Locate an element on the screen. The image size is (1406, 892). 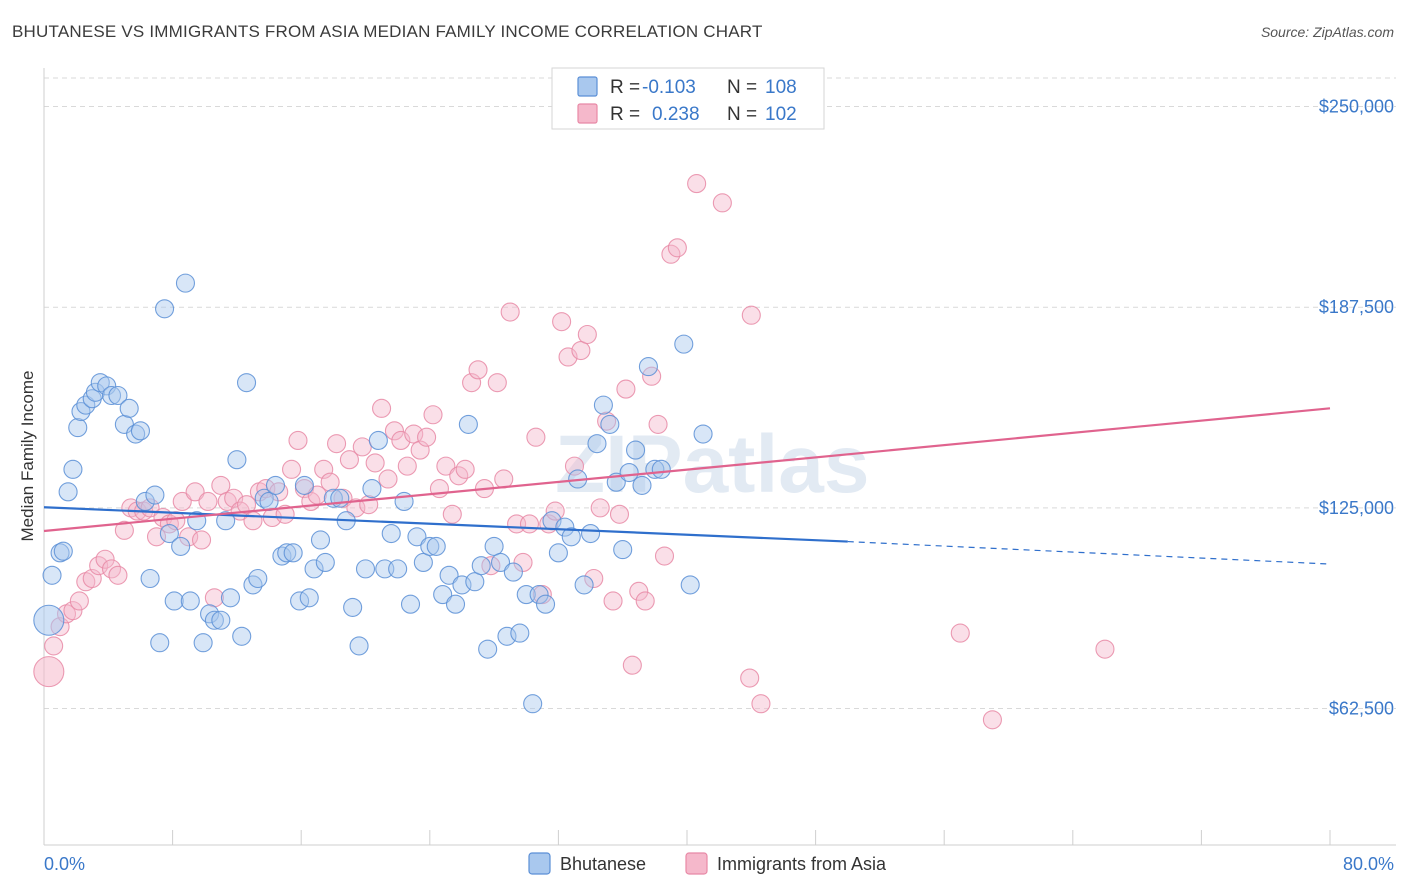
legend: R = -0.103 N = 108 R = 0.238 N = 102 is located at coordinates (688, 98).